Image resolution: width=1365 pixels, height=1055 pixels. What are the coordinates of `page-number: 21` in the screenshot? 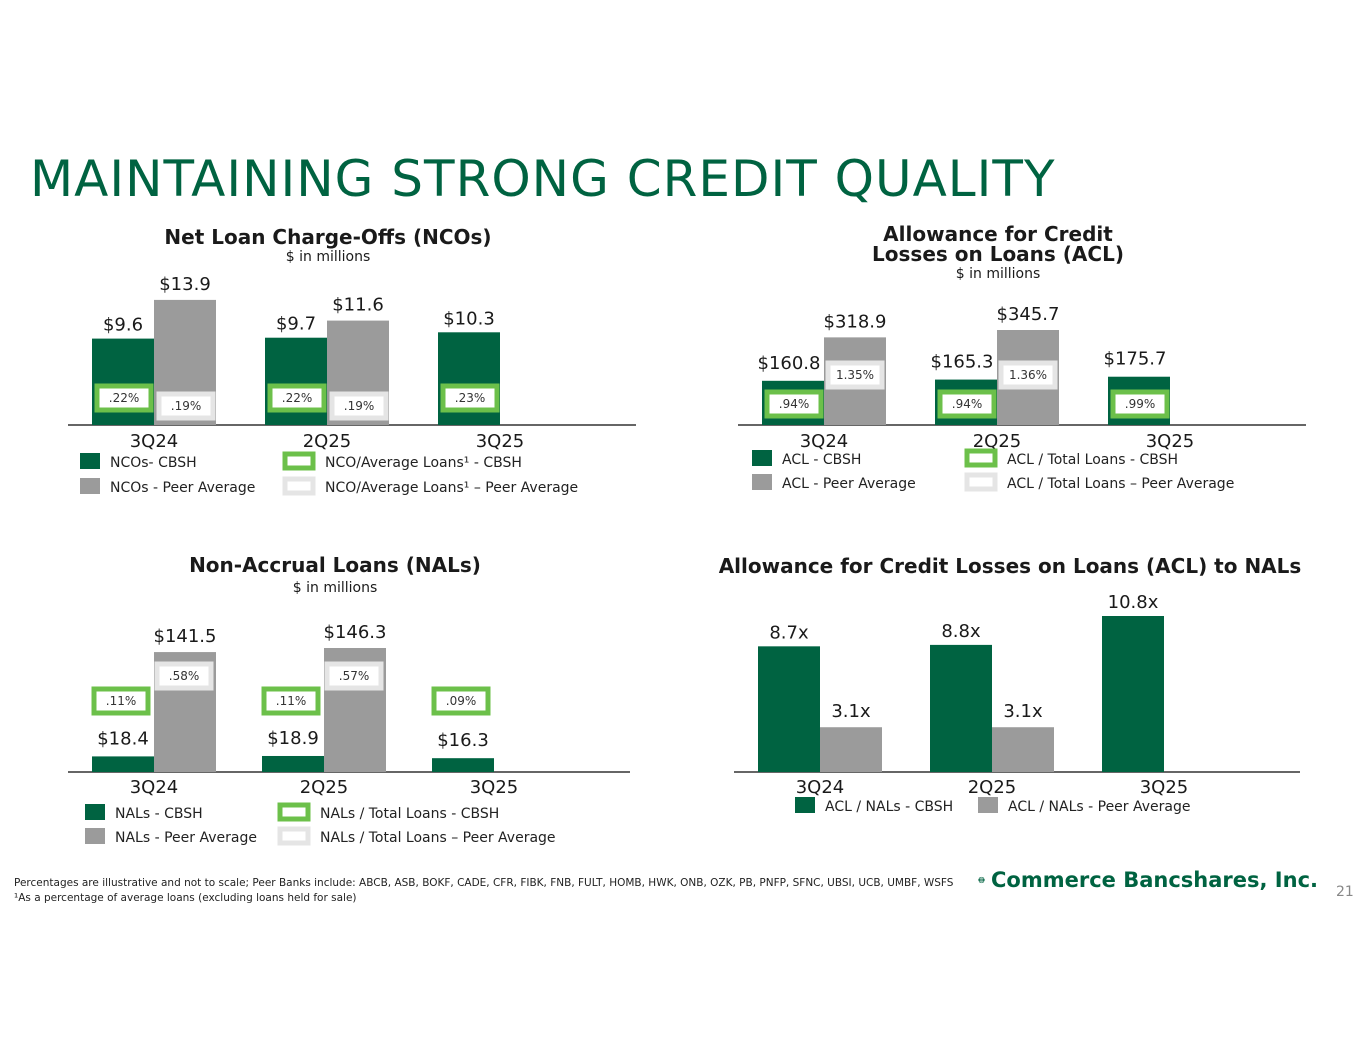 It's located at (1345, 892).